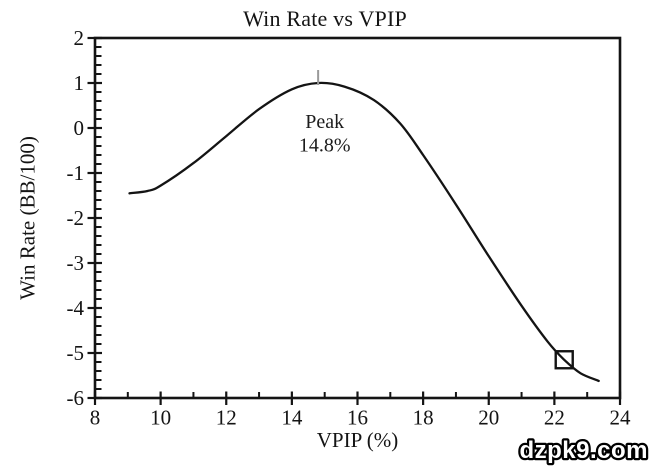 Image resolution: width=650 pixels, height=468 pixels. Describe the element at coordinates (357, 418) in the screenshot. I see `x-tick-label: 16` at that location.